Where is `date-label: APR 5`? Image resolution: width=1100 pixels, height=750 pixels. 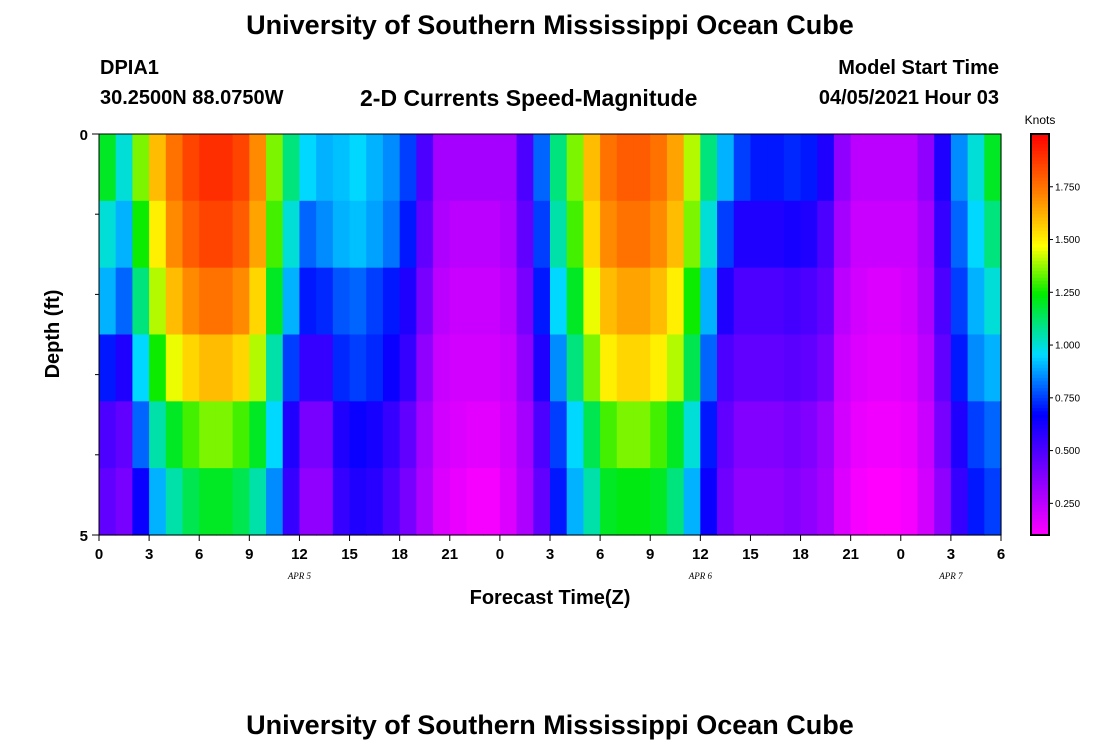
date-label: APR 5 is located at coordinates (299, 576).